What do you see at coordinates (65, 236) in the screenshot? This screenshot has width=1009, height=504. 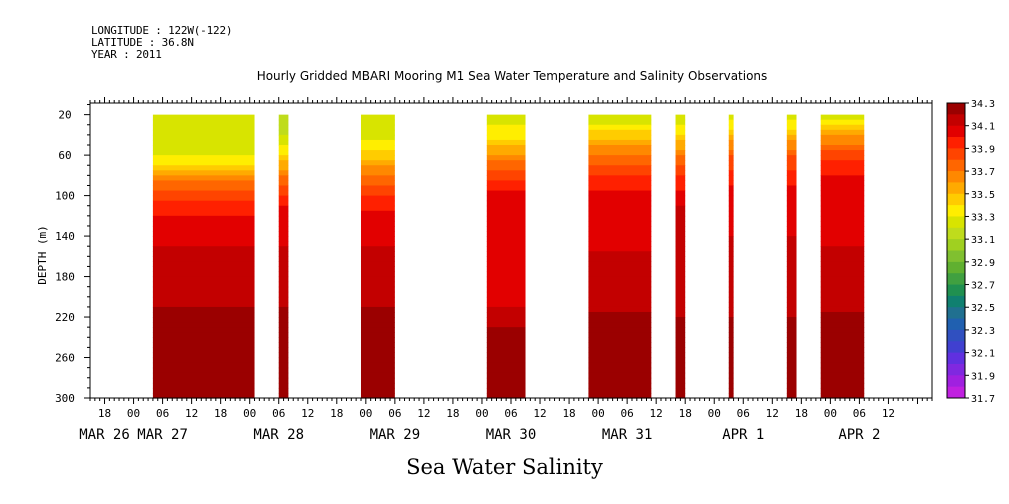 I see `y-tick-label: 140` at bounding box center [65, 236].